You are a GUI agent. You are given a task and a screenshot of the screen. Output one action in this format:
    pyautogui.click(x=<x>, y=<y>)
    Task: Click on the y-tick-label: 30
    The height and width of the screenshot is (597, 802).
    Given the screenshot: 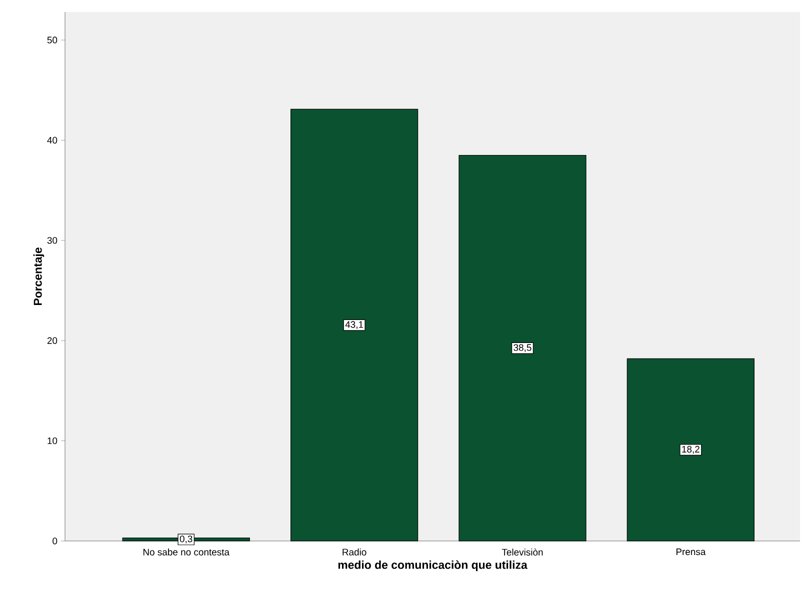 What is the action you would take?
    pyautogui.click(x=52, y=240)
    